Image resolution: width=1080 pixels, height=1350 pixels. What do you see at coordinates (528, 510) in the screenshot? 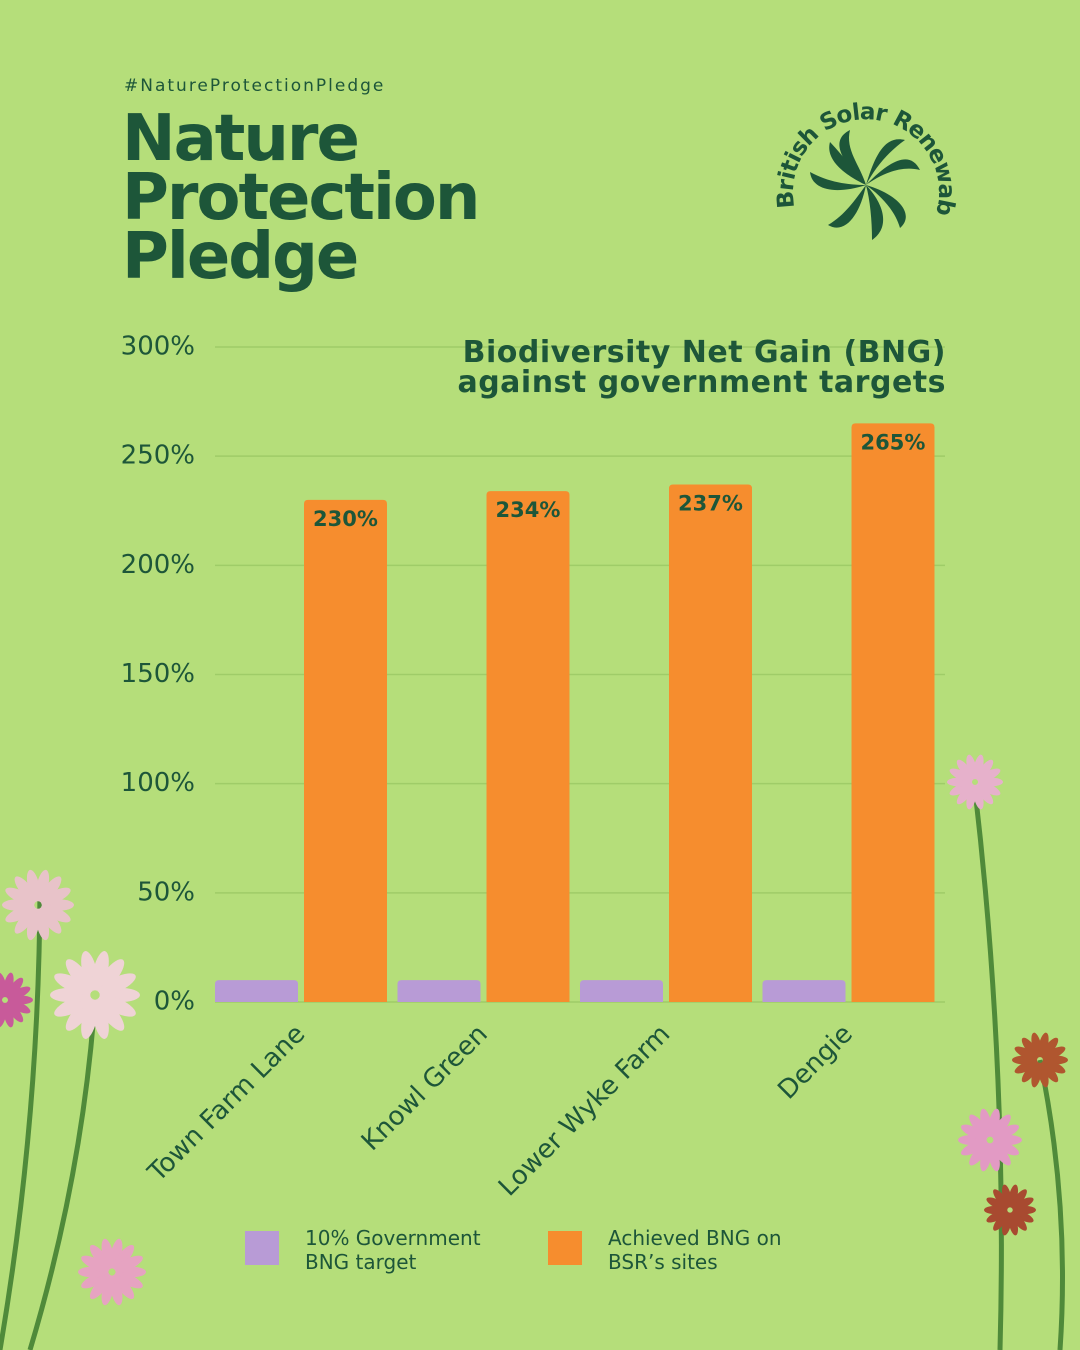
I see `value-label: 234%` at bounding box center [528, 510].